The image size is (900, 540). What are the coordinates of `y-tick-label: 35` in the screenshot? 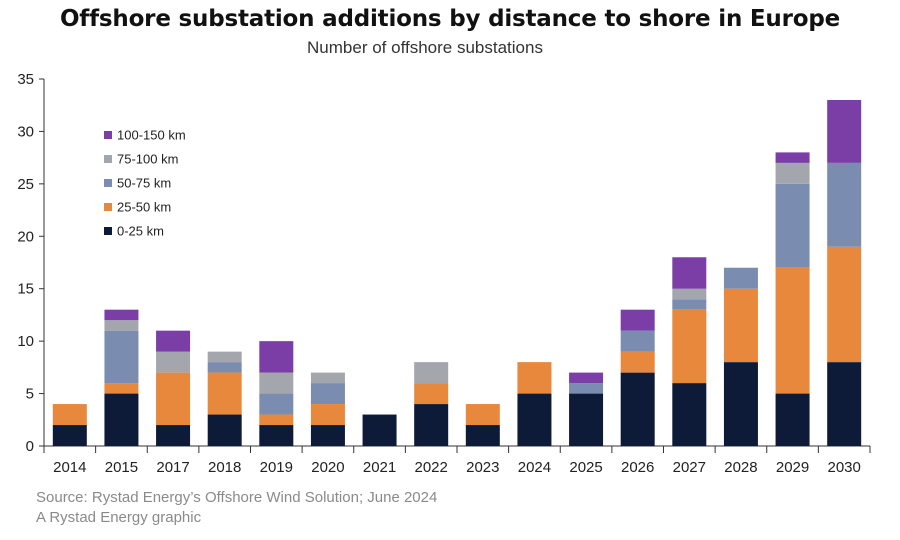 It's located at (25, 79).